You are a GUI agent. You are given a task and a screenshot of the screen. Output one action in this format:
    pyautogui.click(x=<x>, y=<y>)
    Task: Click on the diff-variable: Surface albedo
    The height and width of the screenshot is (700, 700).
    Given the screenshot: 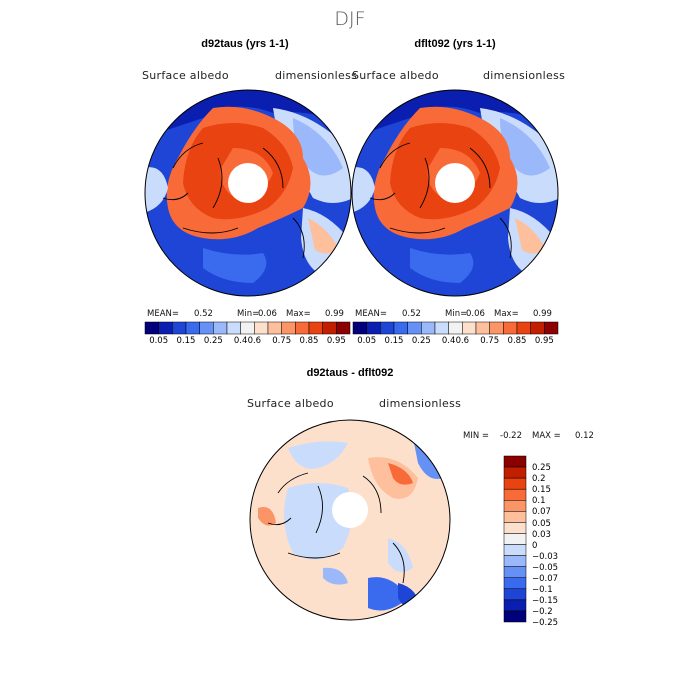 What is the action you would take?
    pyautogui.click(x=290, y=403)
    